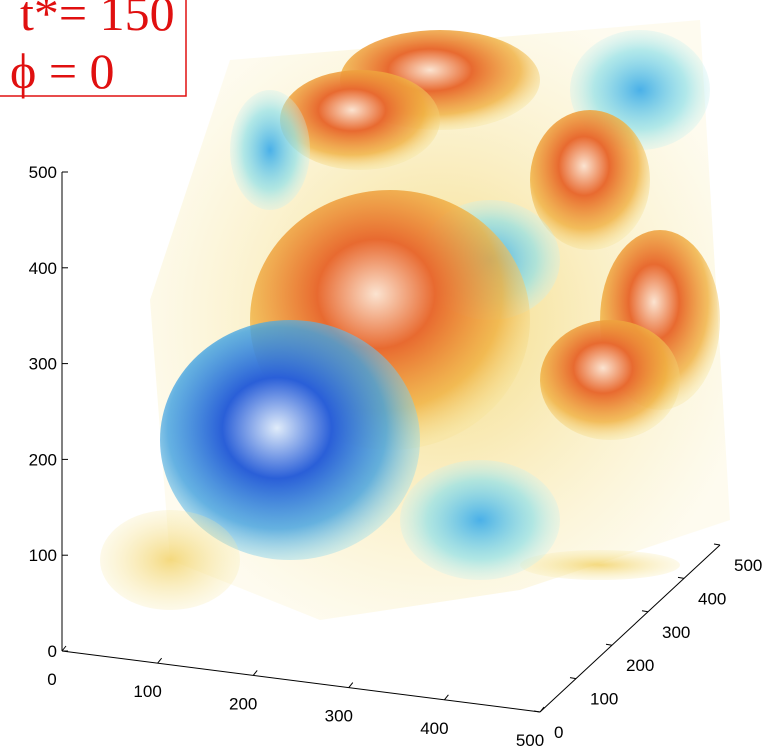  Describe the element at coordinates (43, 364) in the screenshot. I see `z-tick-label: 300` at that location.